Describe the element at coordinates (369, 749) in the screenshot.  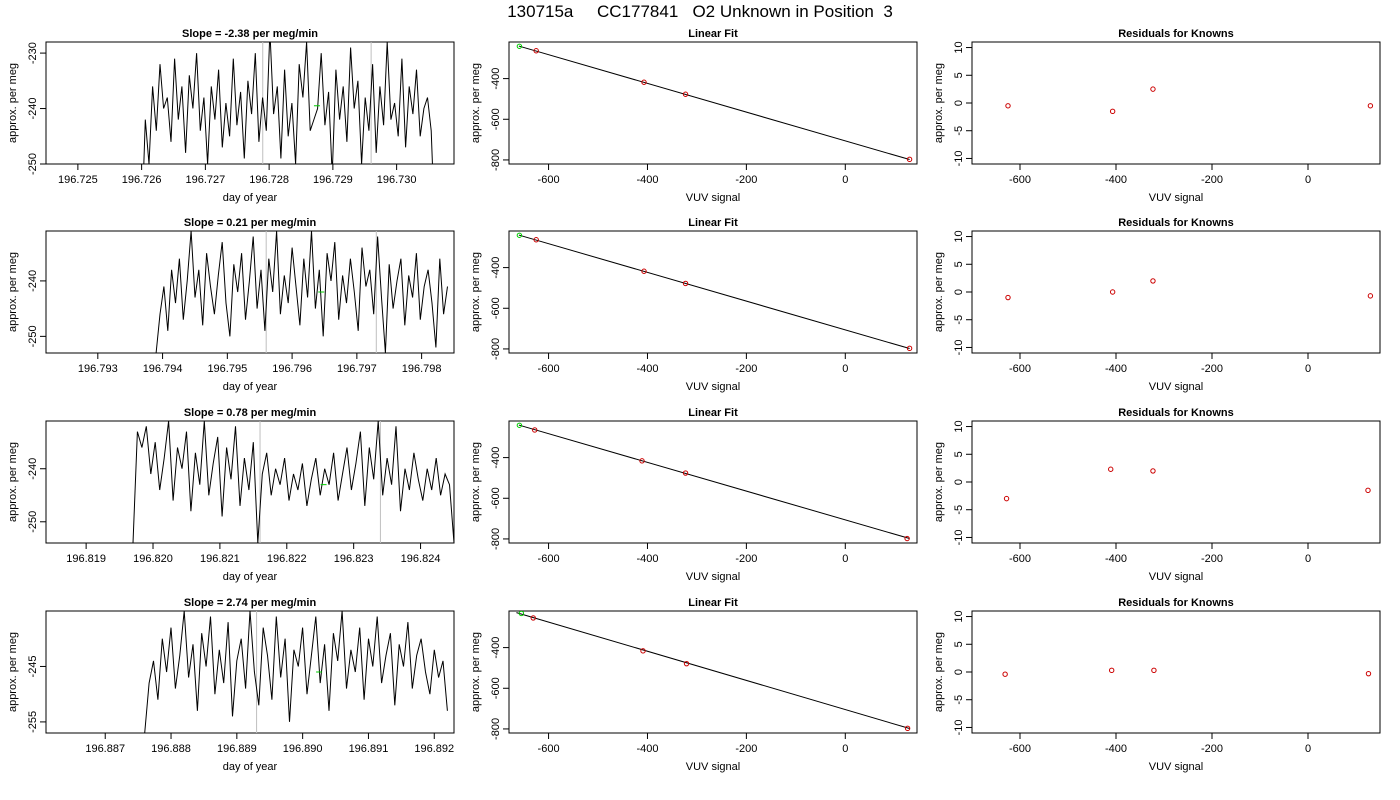
I see `x-tick-label: 196.891` at that location.